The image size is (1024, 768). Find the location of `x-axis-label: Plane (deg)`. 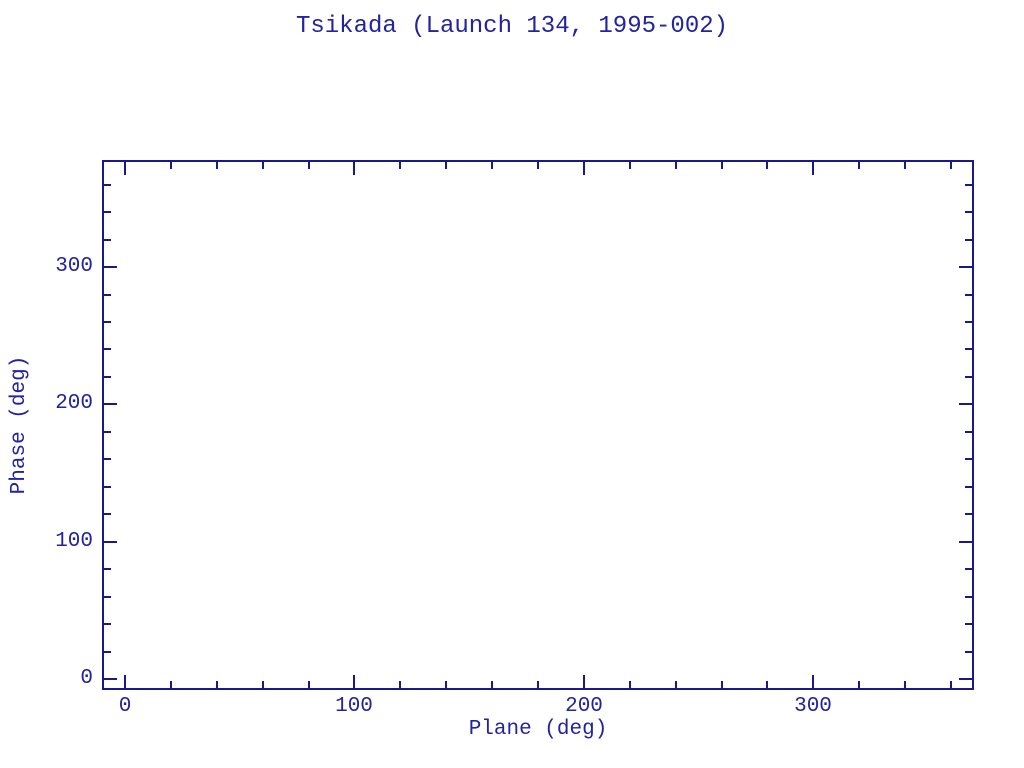

x-axis-label: Plane (deg) is located at coordinates (538, 729).